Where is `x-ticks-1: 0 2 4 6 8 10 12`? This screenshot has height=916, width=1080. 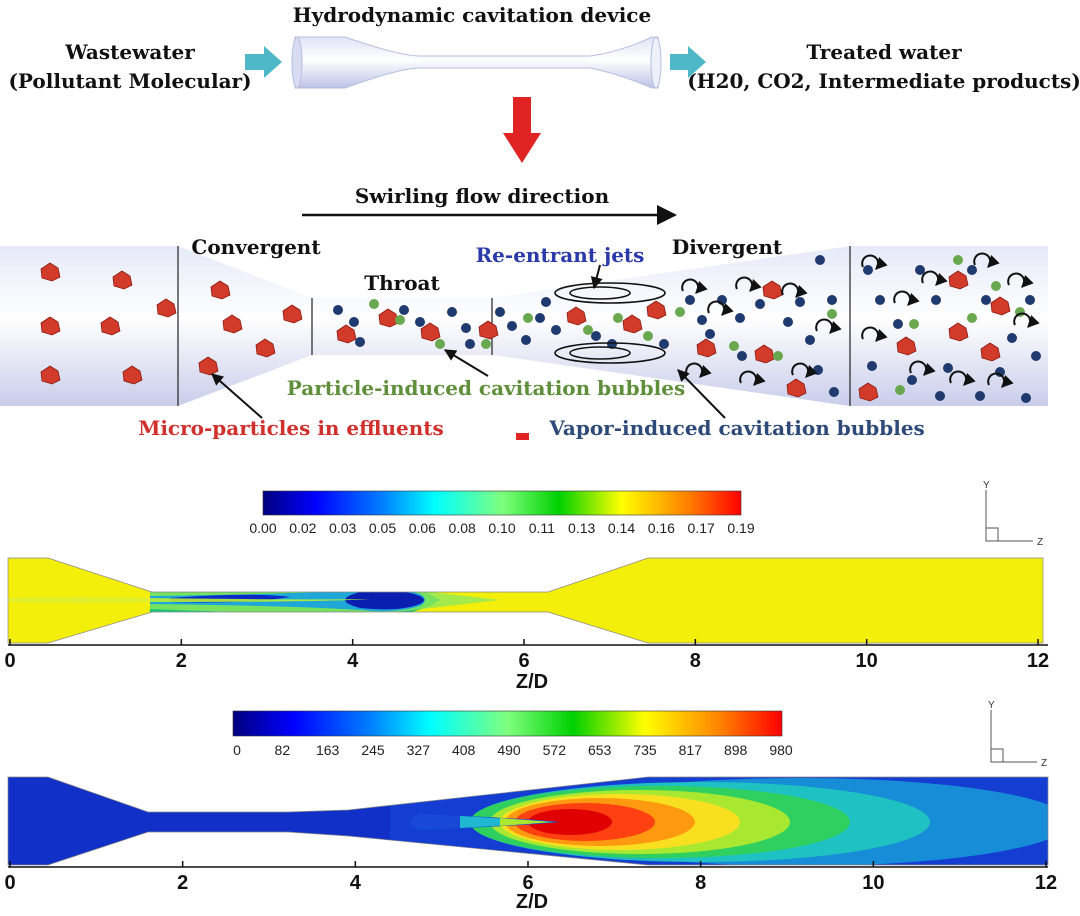
x-ticks-1: 0 2 4 6 8 10 12 is located at coordinates (526, 655).